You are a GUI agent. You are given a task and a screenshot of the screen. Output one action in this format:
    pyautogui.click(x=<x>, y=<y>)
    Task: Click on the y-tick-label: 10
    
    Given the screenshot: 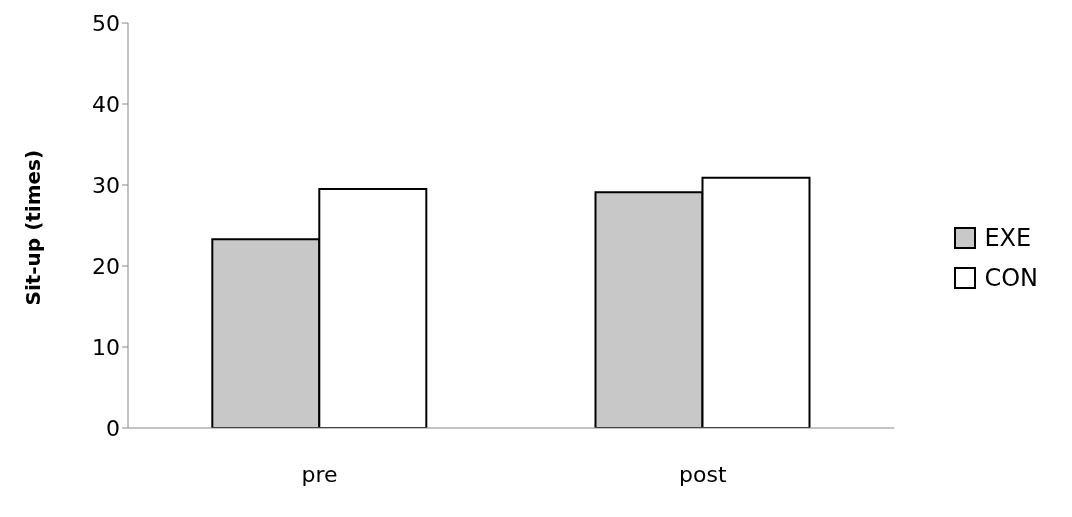 What is the action you would take?
    pyautogui.click(x=106, y=347)
    